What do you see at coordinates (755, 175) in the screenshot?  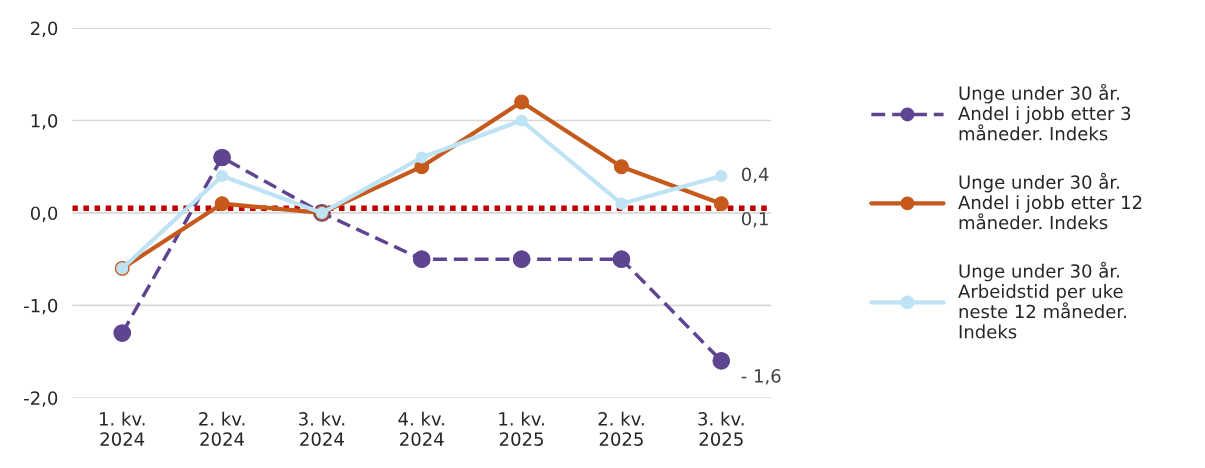 I see `data-label: 0,4` at bounding box center [755, 175].